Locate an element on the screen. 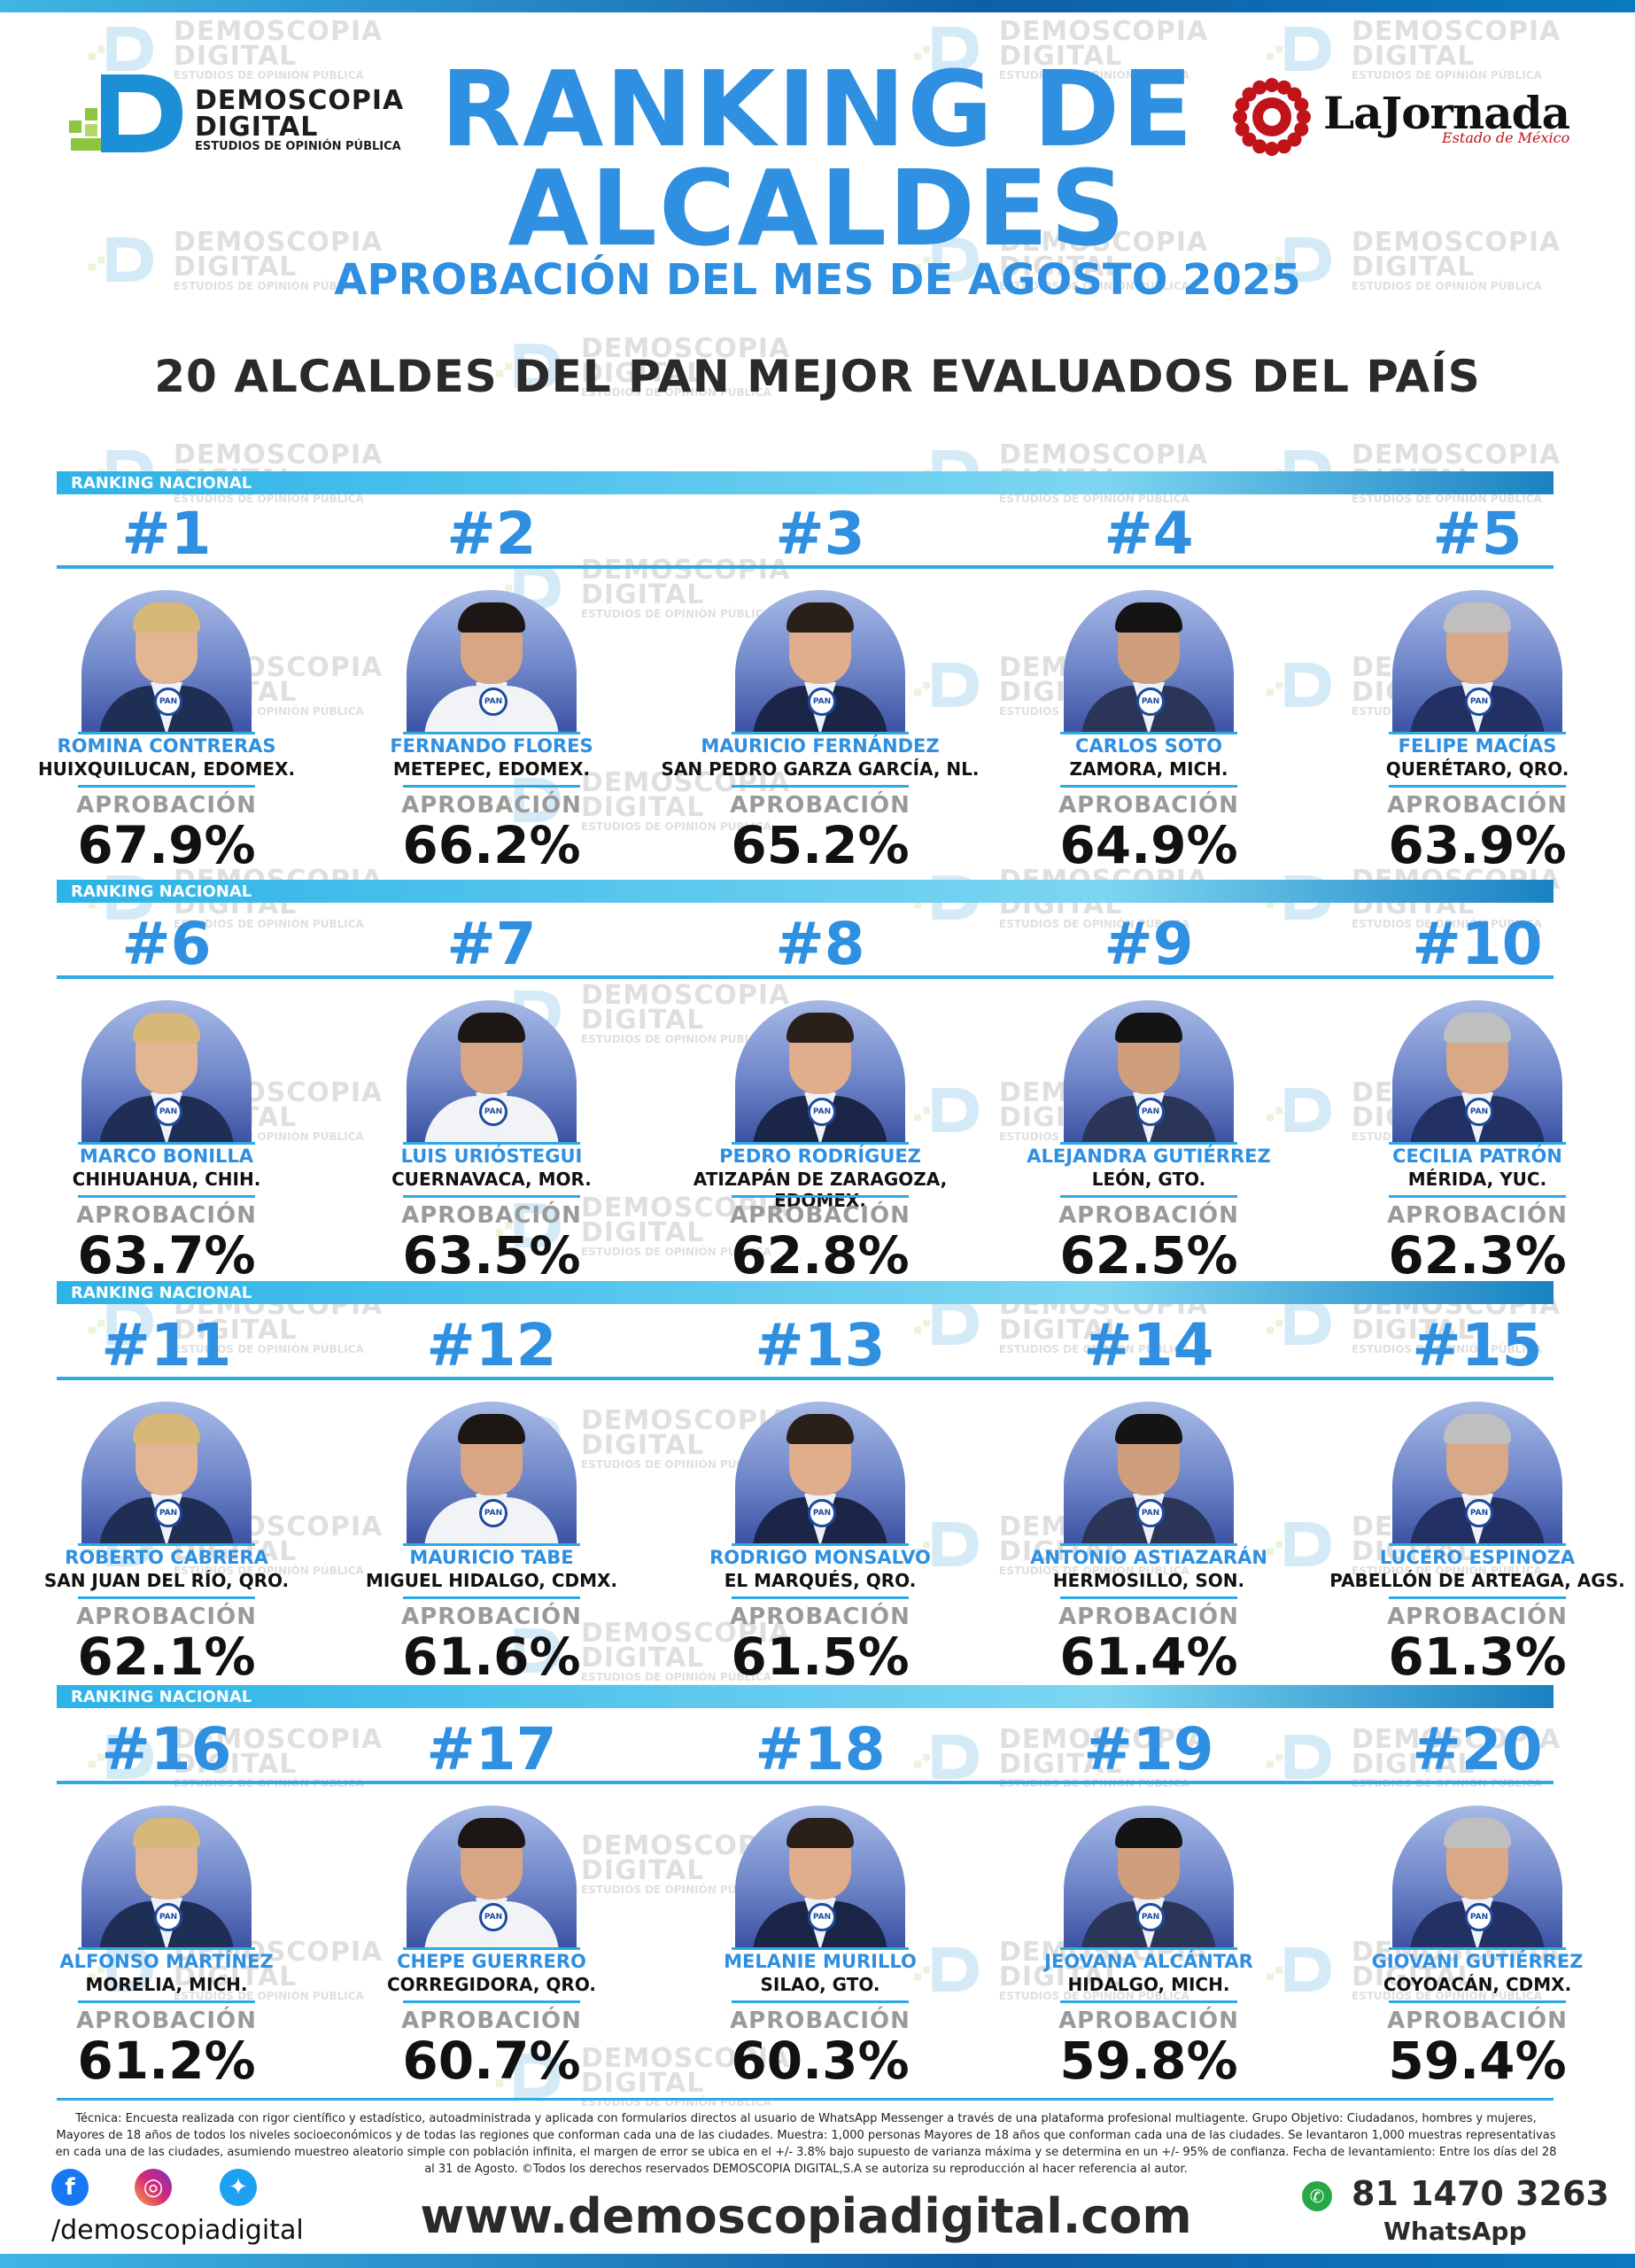 The image size is (1635, 2268). rank-number: #7 is located at coordinates (491, 944).